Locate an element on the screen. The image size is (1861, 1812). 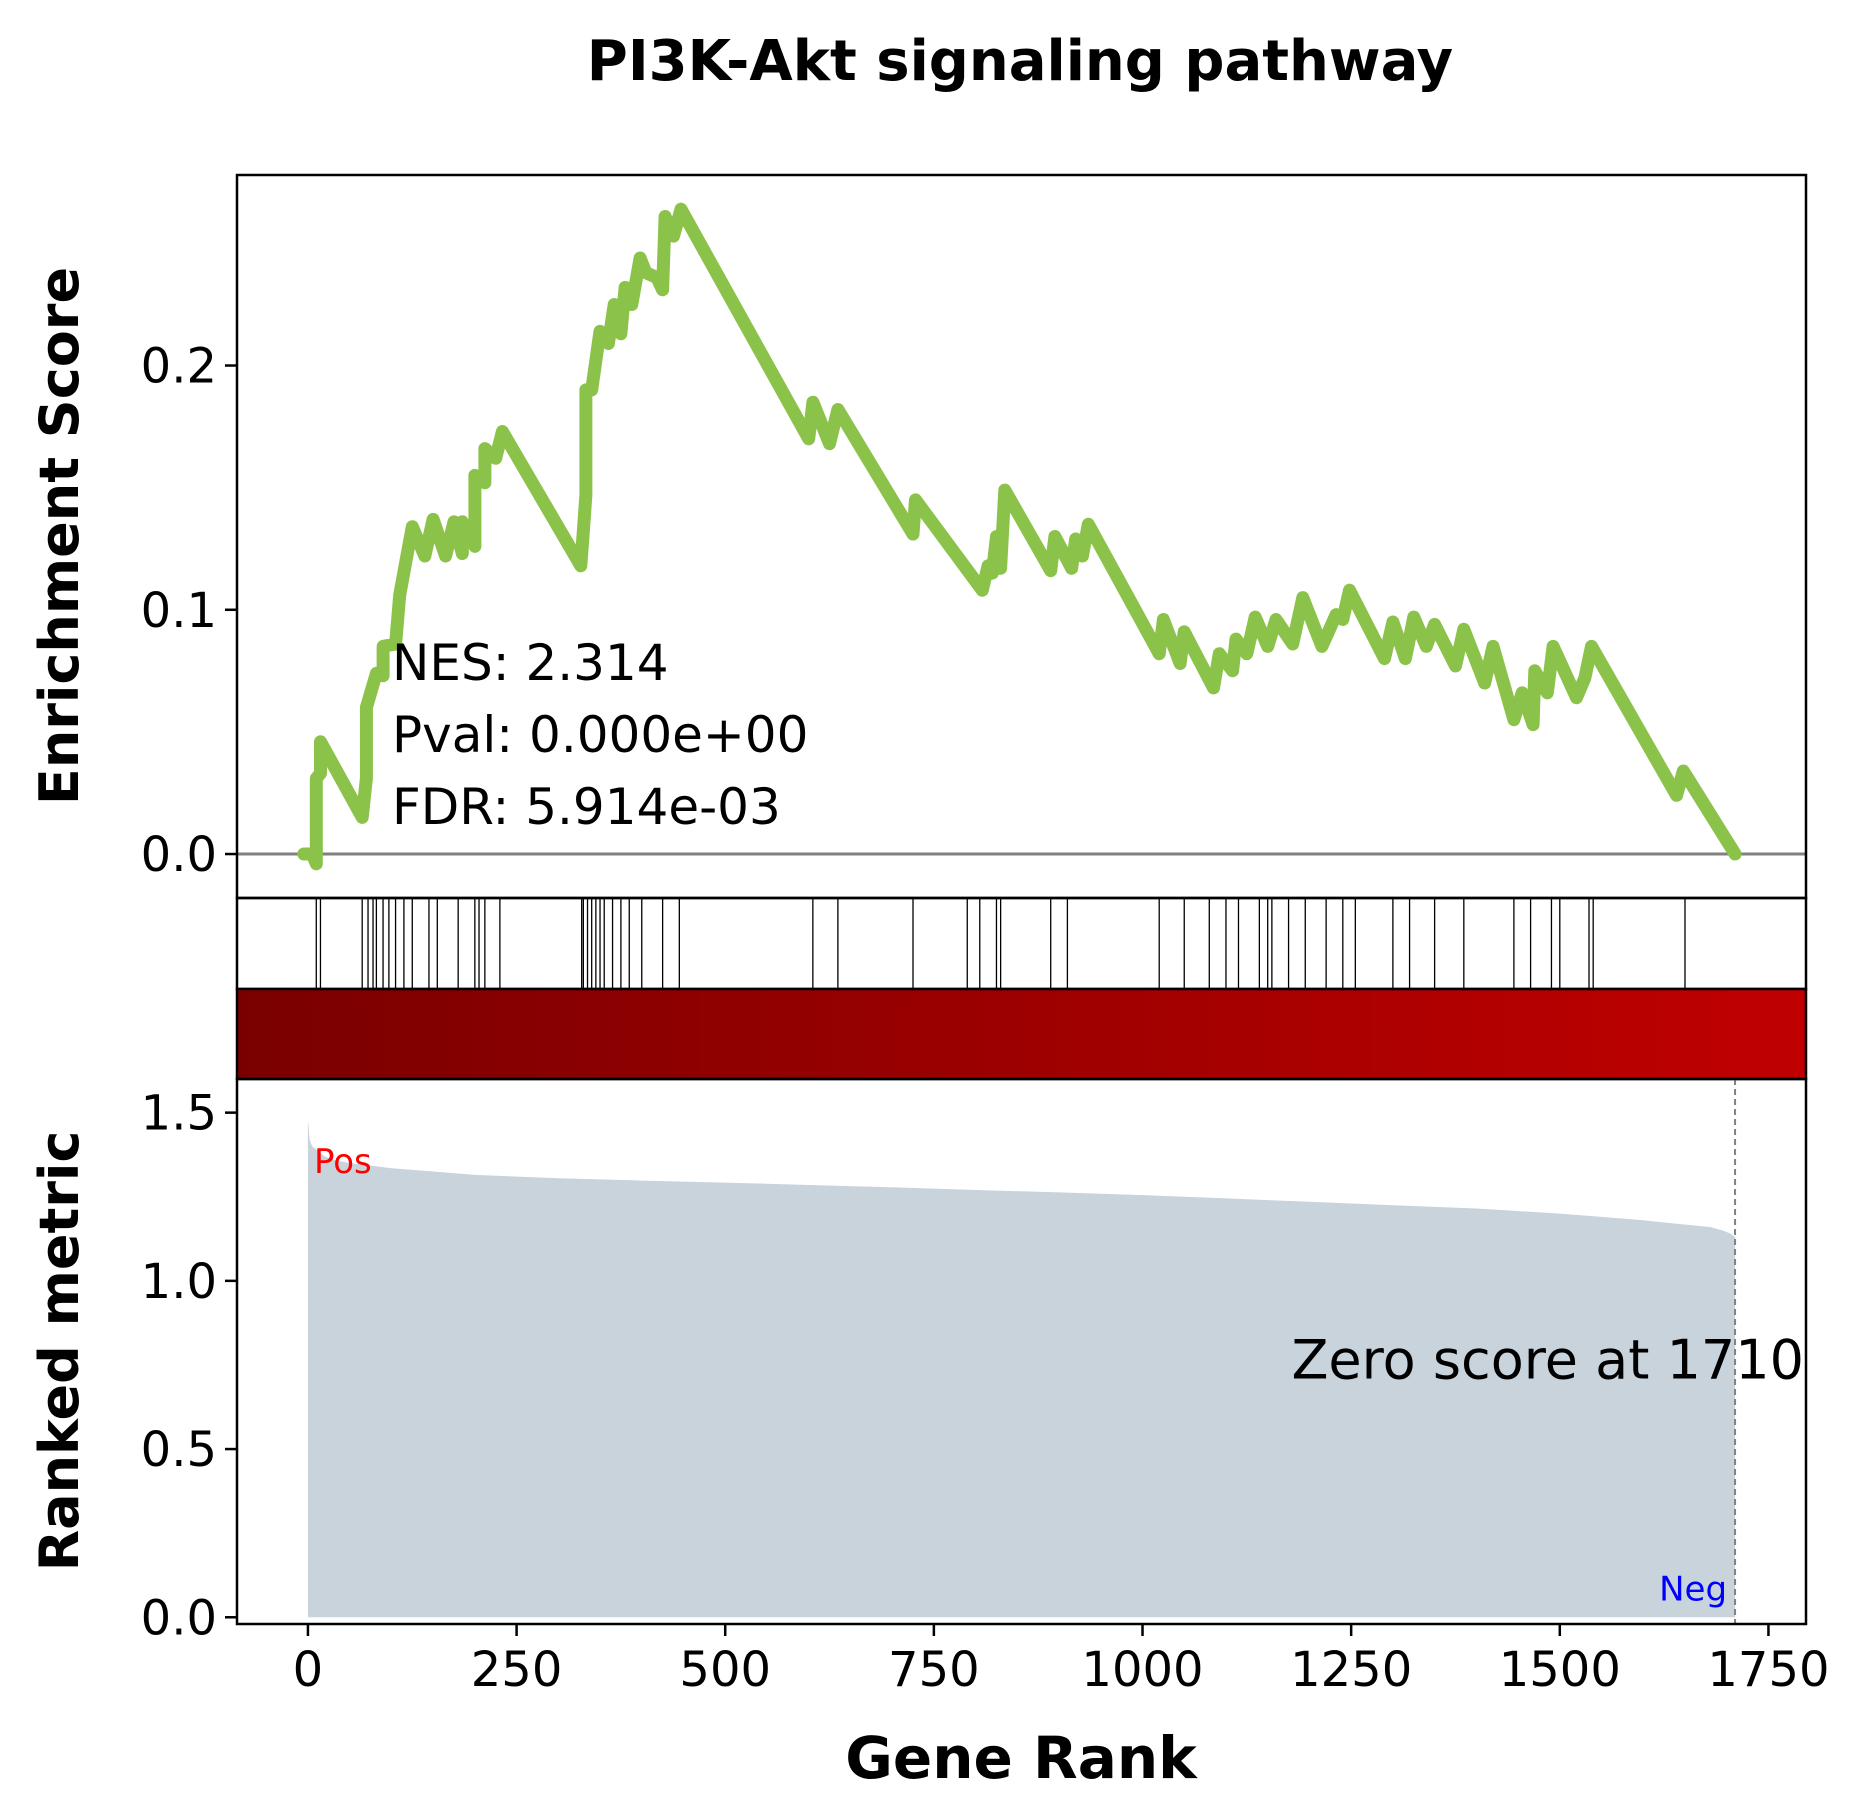
neg-label: Neg is located at coordinates (1693, 1589).